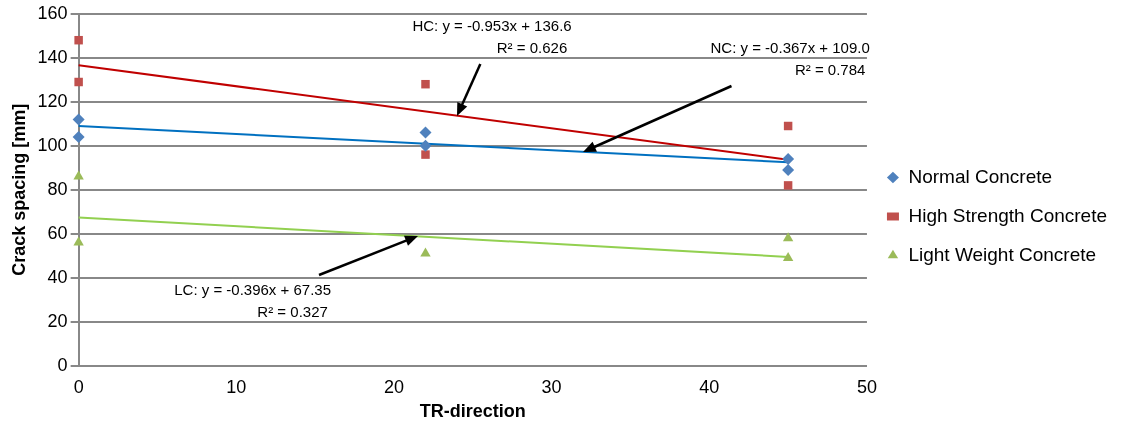  What do you see at coordinates (790, 58) in the screenshot?
I see `annotation: NC: y = -0.367x + 109.0 R² = 0.784` at bounding box center [790, 58].